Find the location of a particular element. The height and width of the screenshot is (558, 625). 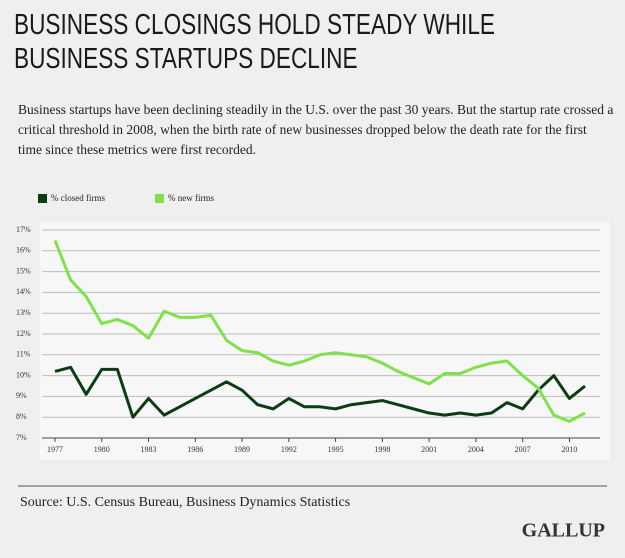

x-tick-label: 1977 is located at coordinates (55, 449).